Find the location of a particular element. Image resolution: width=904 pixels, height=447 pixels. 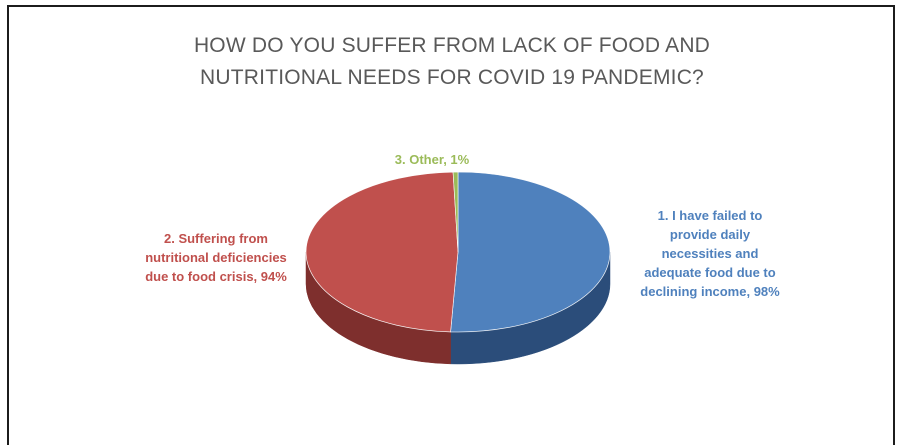

slice-label-other: 3. Other, 1% is located at coordinates (432, 159).